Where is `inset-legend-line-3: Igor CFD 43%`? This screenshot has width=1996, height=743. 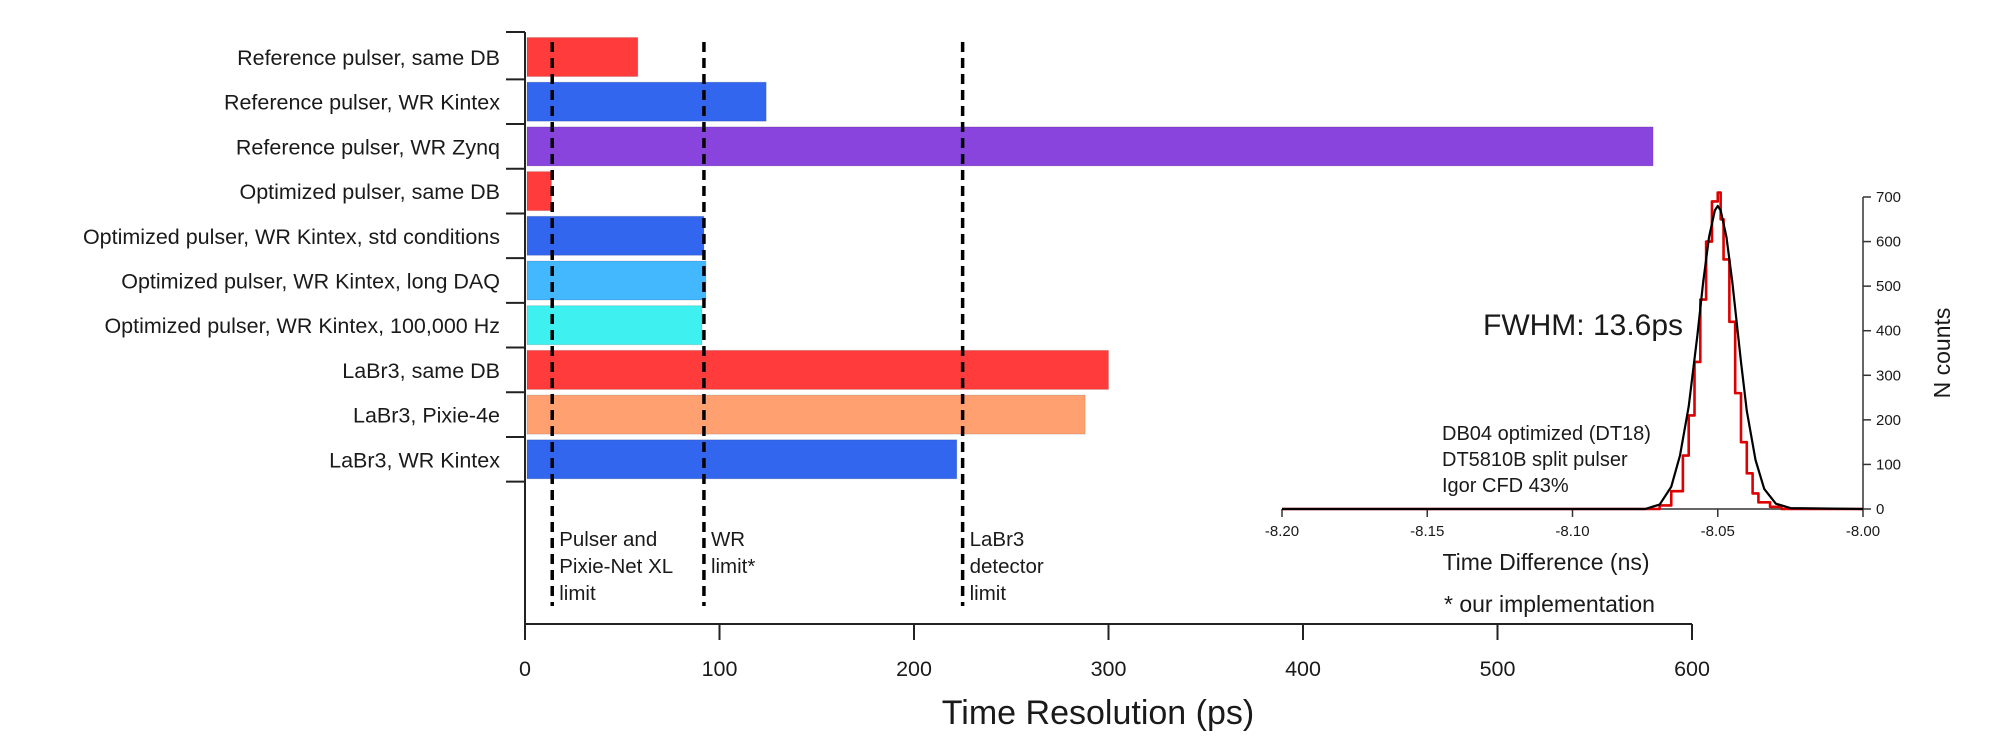
inset-legend-line-3: Igor CFD 43% is located at coordinates (1505, 486).